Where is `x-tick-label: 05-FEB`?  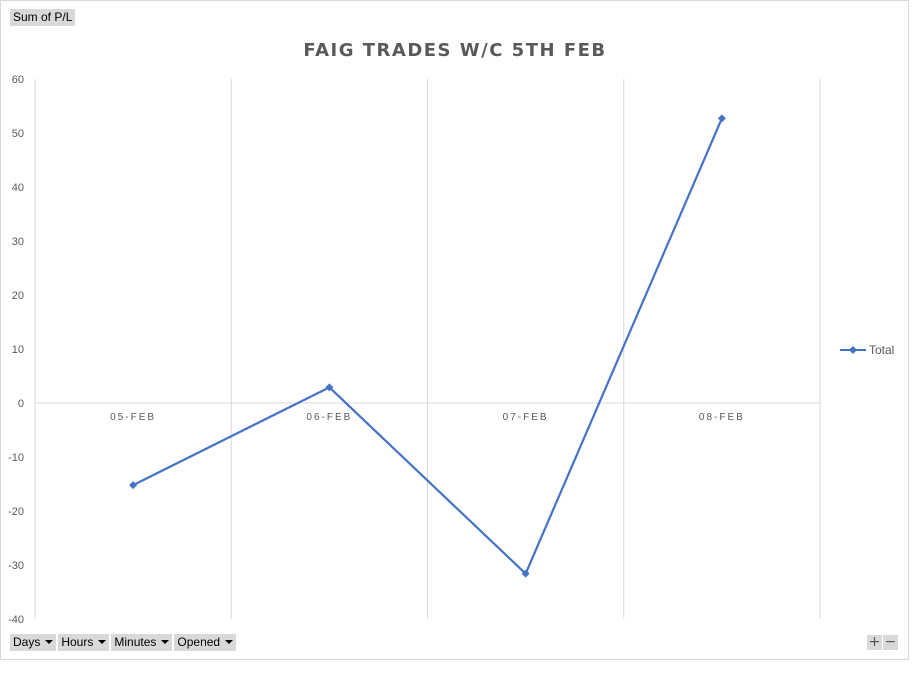
x-tick-label: 05-FEB is located at coordinates (133, 417).